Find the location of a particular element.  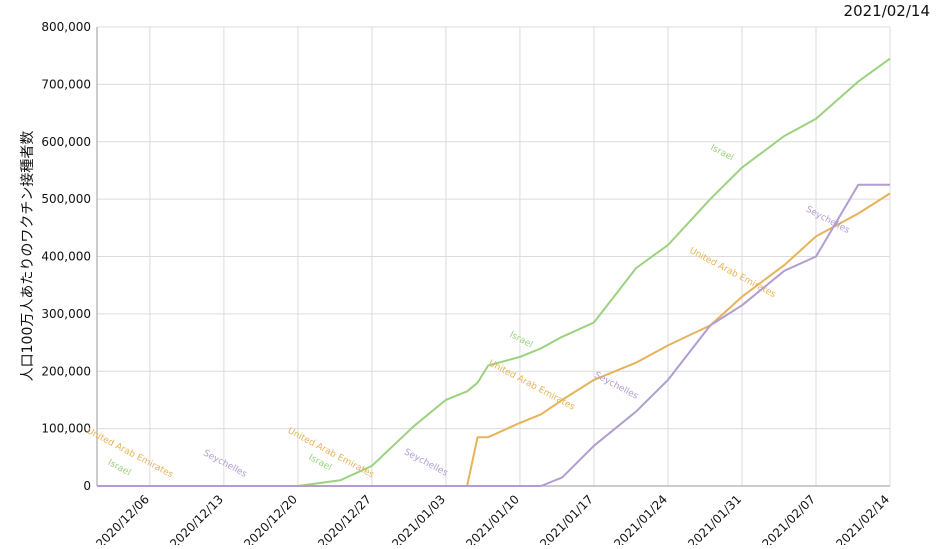

y-tick-label: 500,000 is located at coordinates (66, 199).